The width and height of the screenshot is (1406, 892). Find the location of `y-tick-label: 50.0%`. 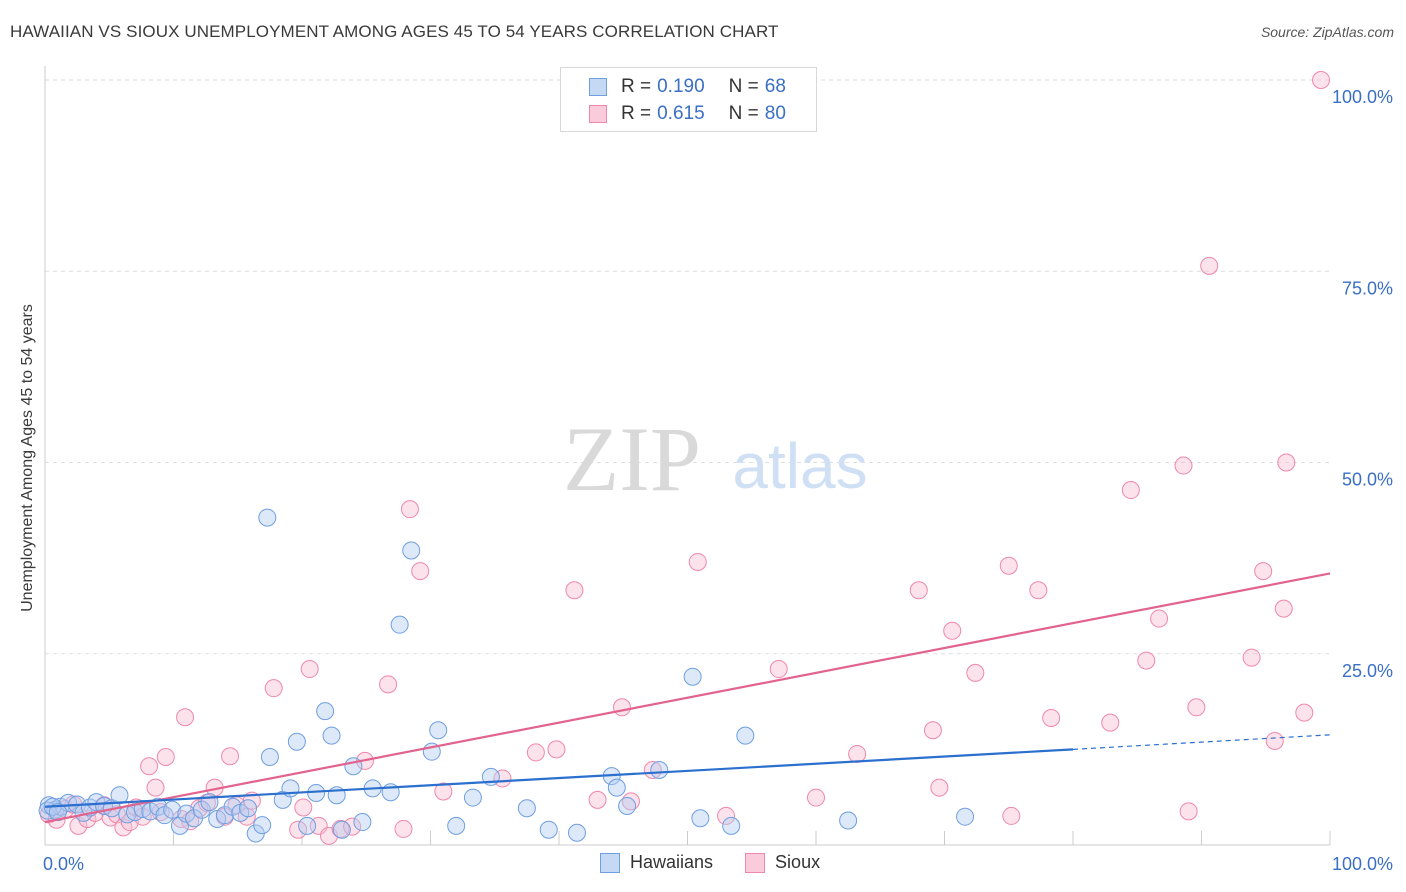

y-tick-label: 50.0% is located at coordinates (1367, 480).